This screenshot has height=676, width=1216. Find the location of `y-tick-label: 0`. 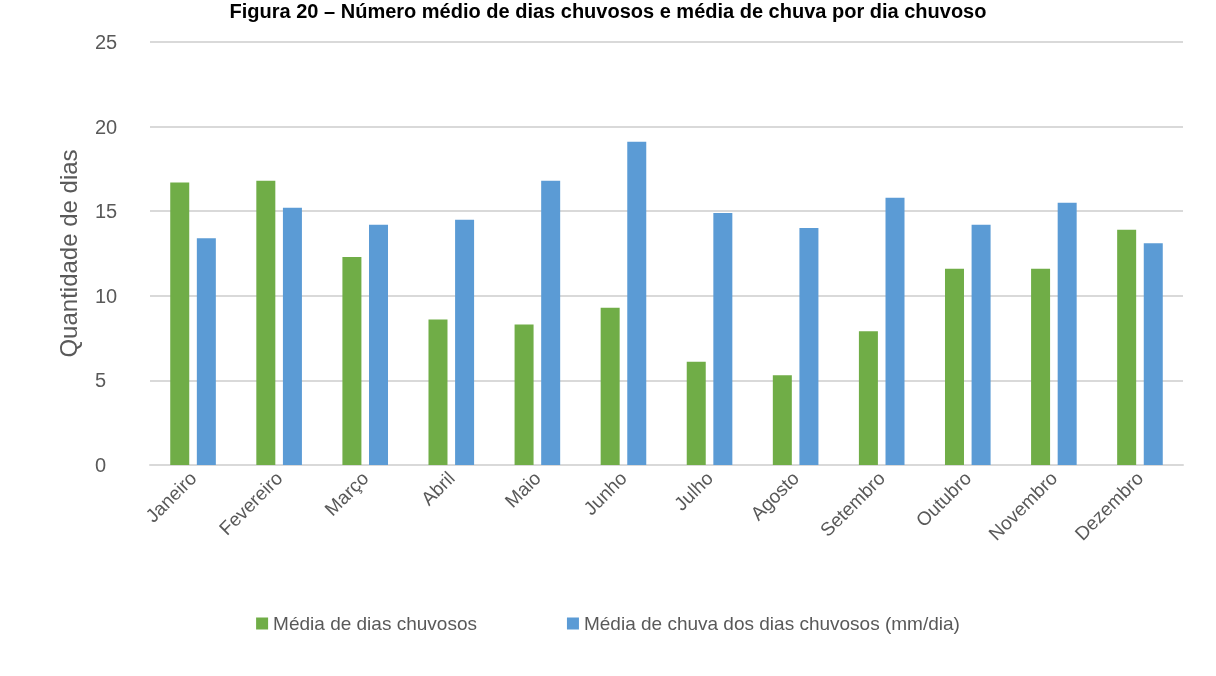

y-tick-label: 0 is located at coordinates (101, 465).